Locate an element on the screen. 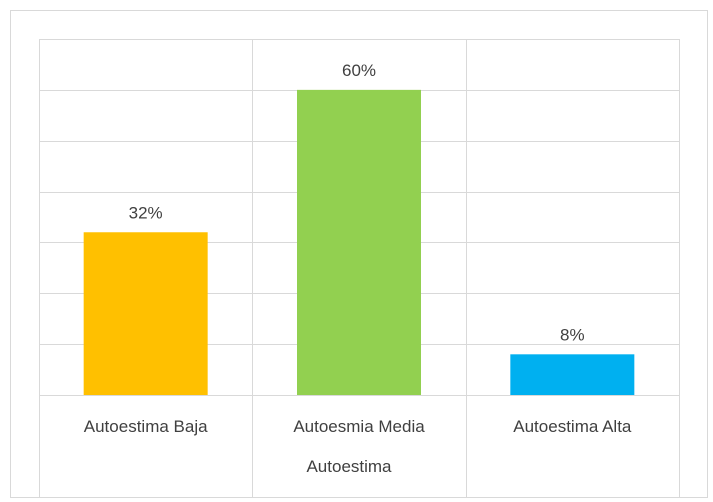 This screenshot has width=713, height=502. category-label: Autoestima Baja is located at coordinates (146, 426).